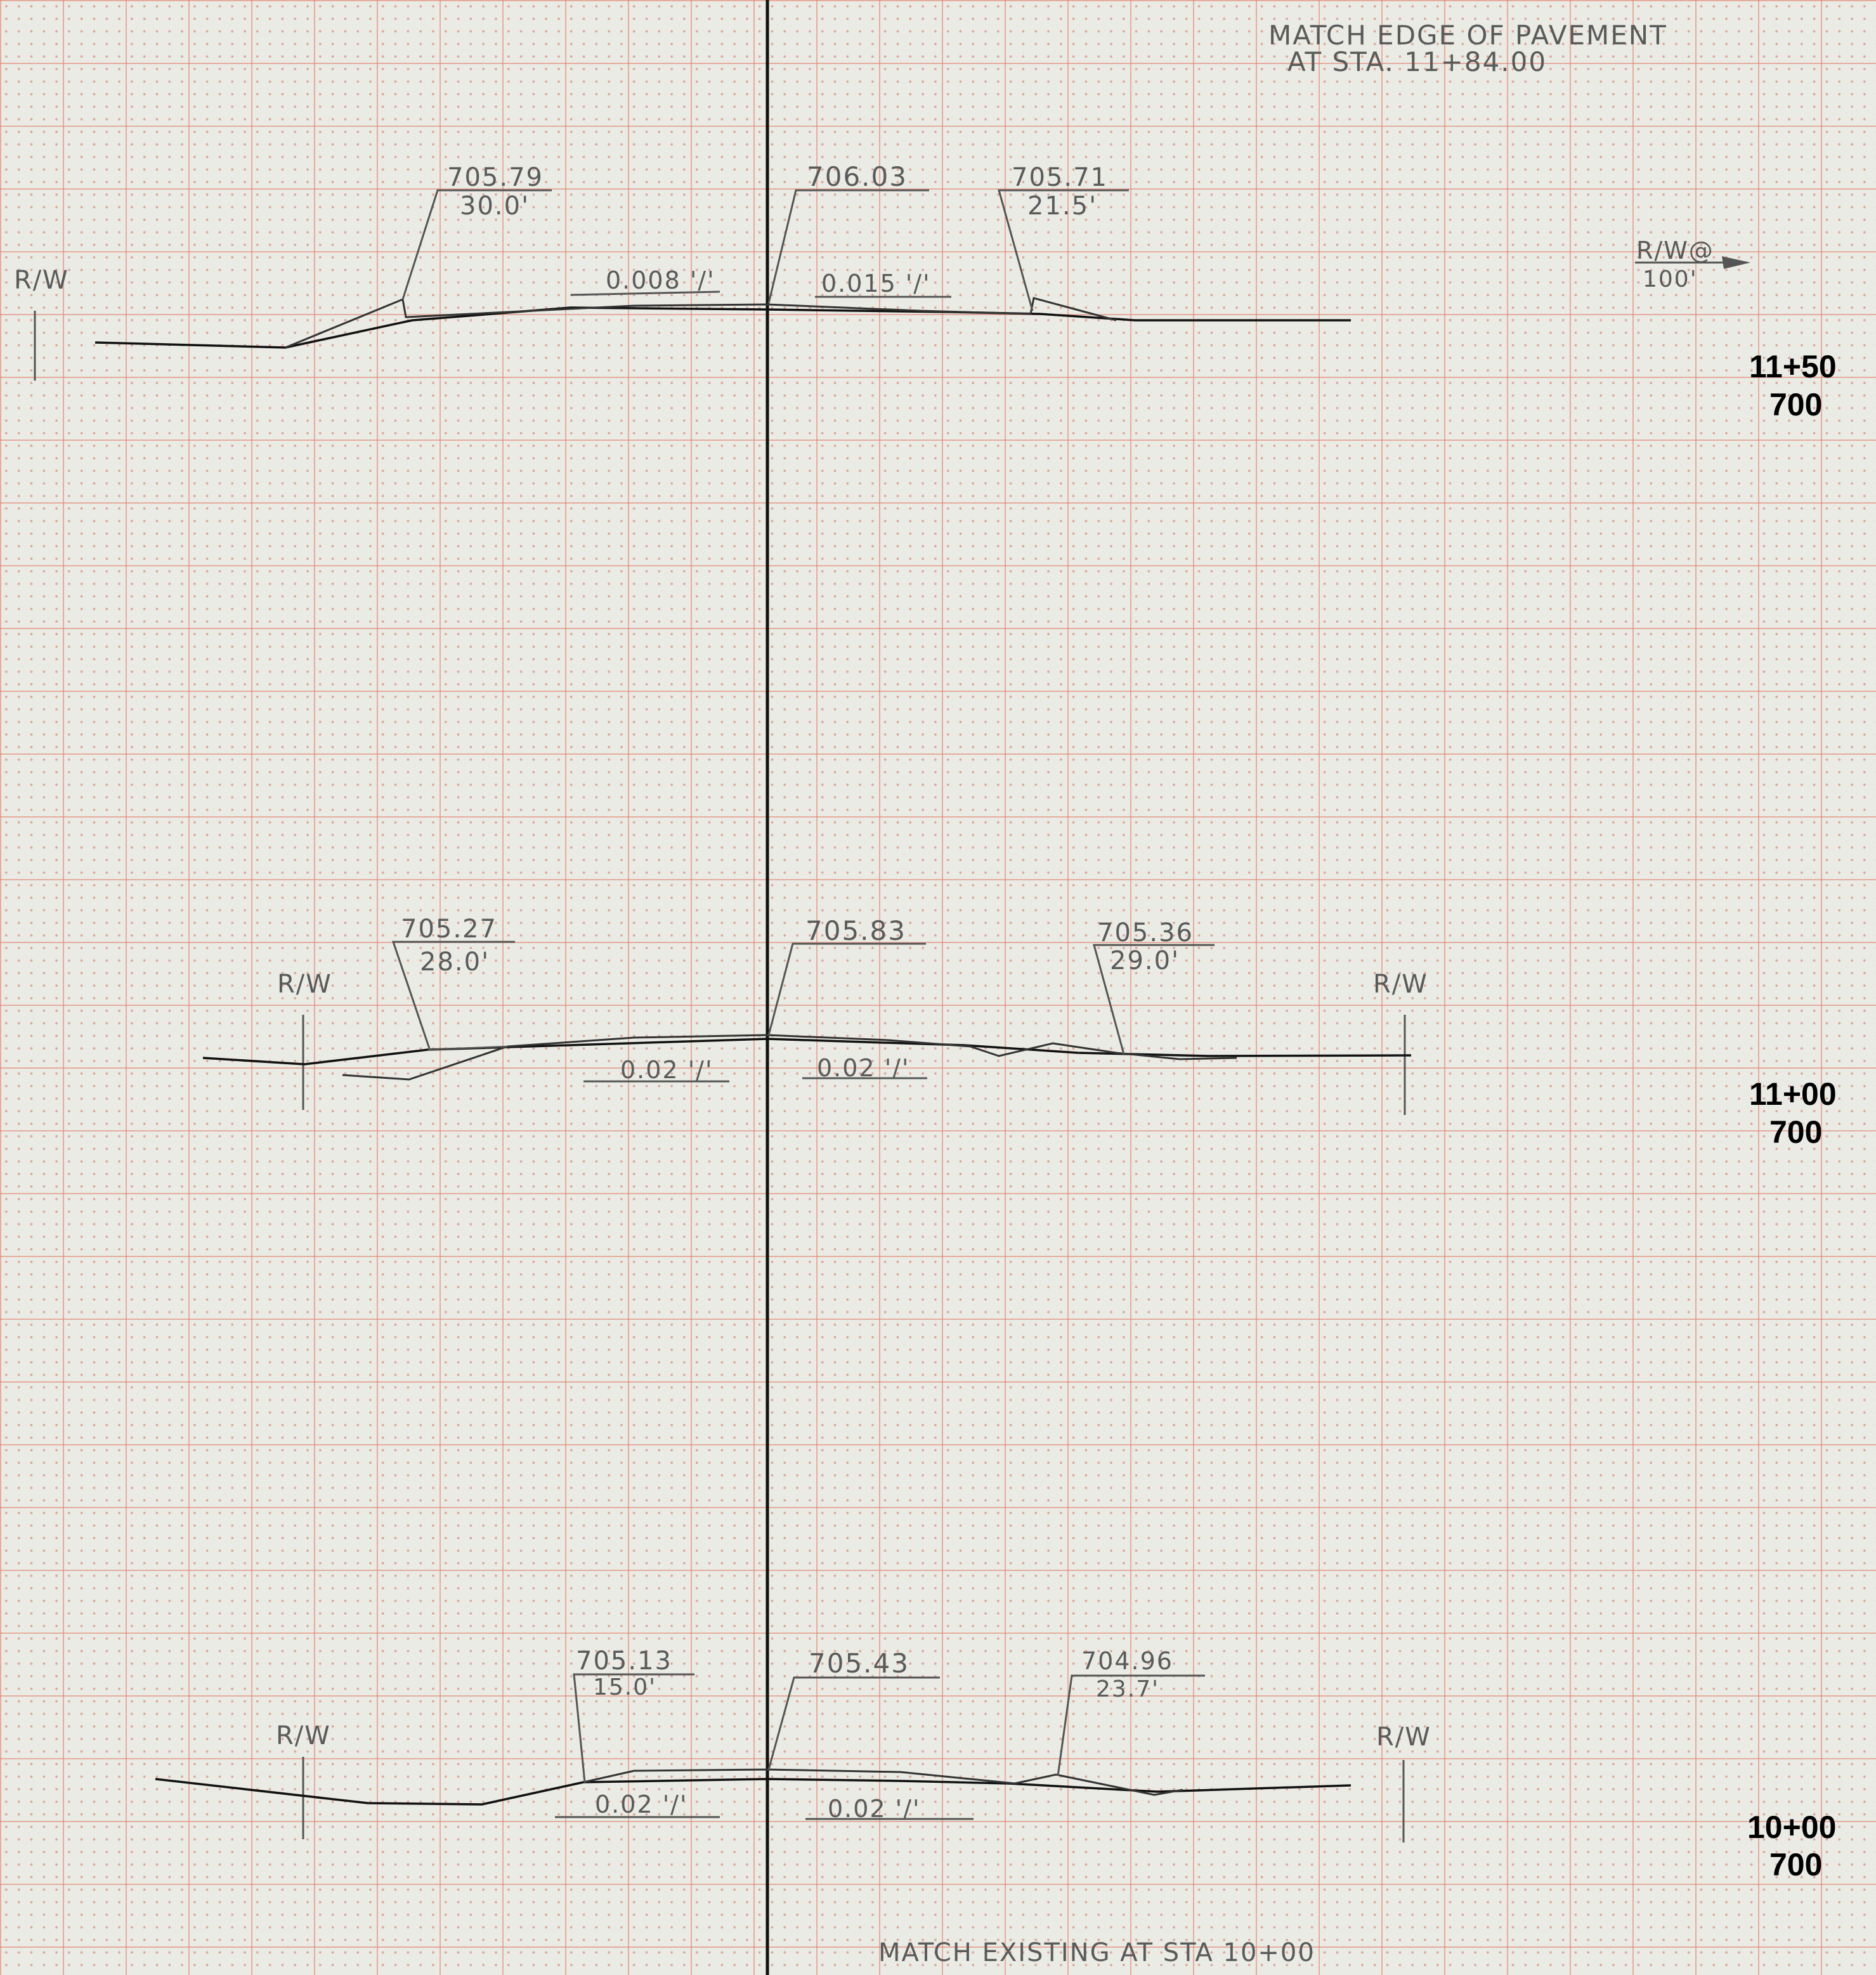  Describe the element at coordinates (1062, 206) in the screenshot. I see `right-shoulder-offset: 21.5'` at that location.